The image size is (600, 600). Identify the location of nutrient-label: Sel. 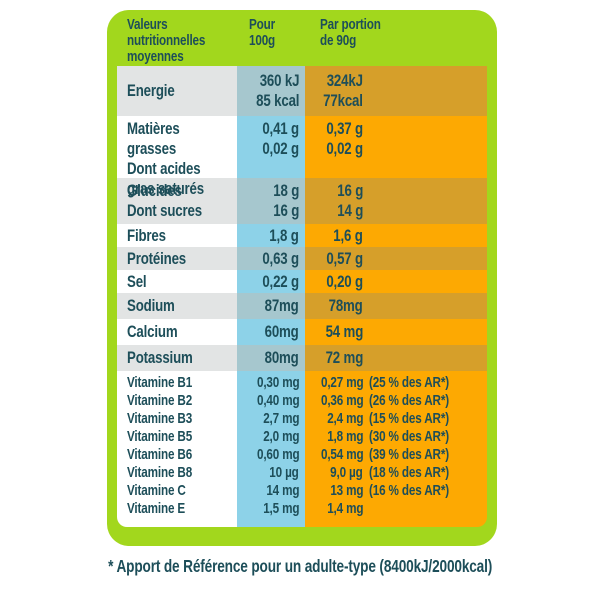
(177, 281).